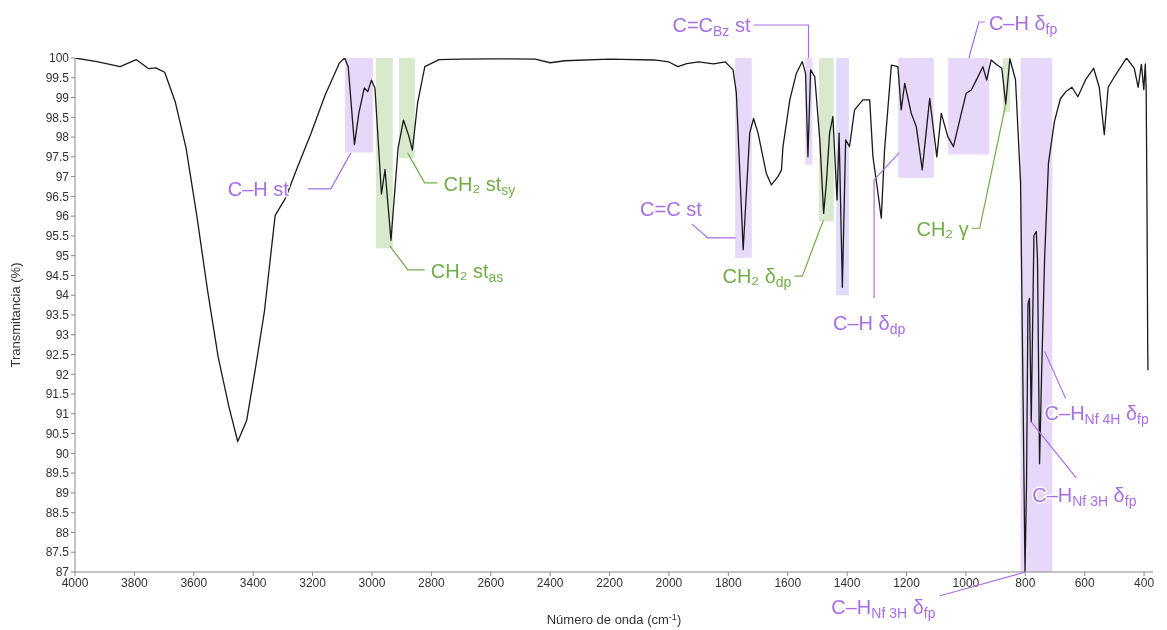  What do you see at coordinates (62, 97) in the screenshot?
I see `y-tick-label: 99` at bounding box center [62, 97].